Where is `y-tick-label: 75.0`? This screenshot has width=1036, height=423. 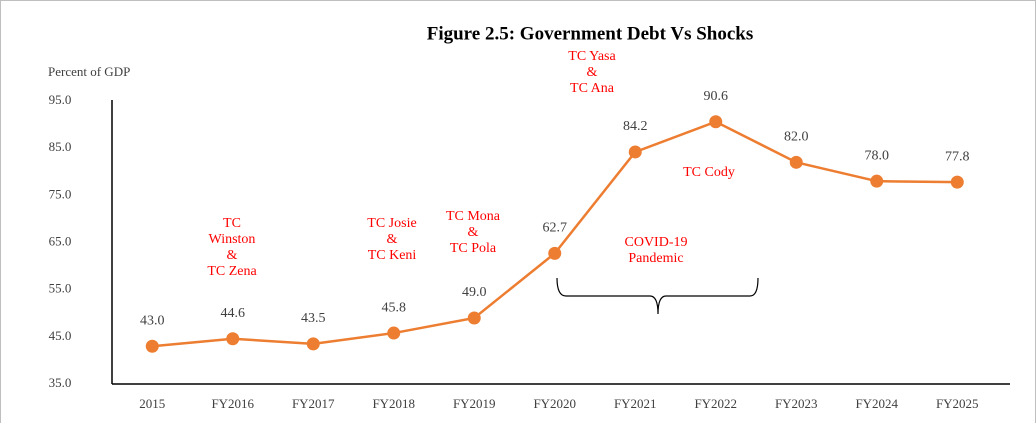
y-tick-label: 75.0 is located at coordinates (60, 193).